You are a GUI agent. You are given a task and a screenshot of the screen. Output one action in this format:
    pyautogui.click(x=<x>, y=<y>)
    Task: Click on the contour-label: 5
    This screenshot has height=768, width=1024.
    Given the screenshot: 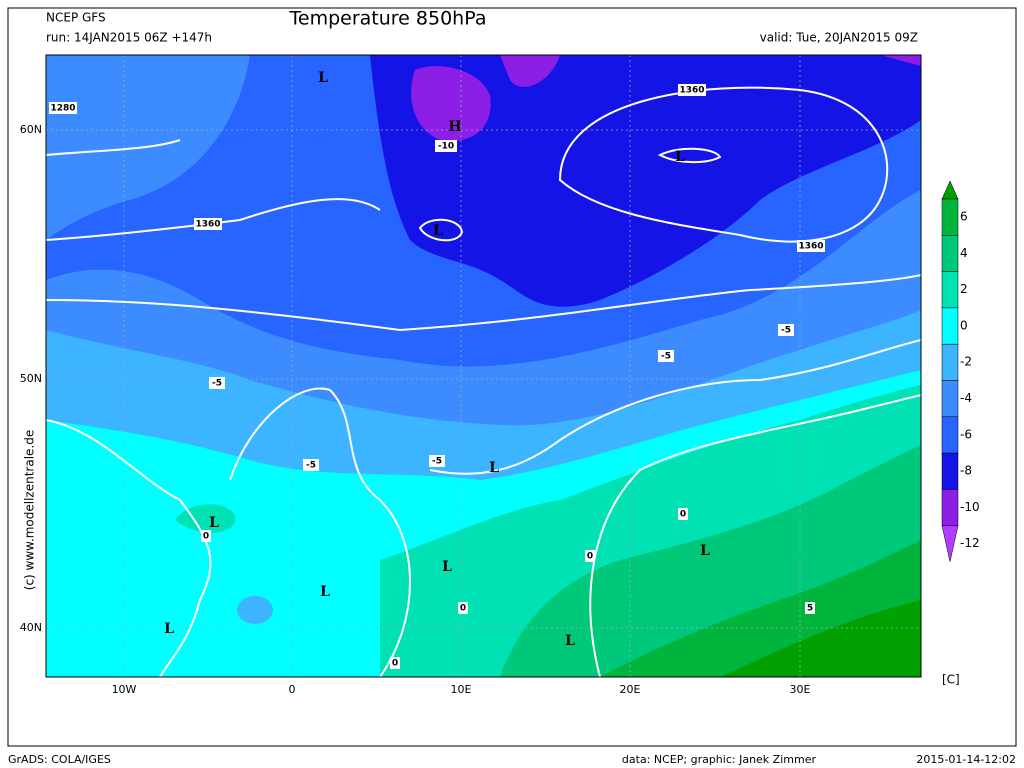 What is the action you would take?
    pyautogui.click(x=810, y=609)
    